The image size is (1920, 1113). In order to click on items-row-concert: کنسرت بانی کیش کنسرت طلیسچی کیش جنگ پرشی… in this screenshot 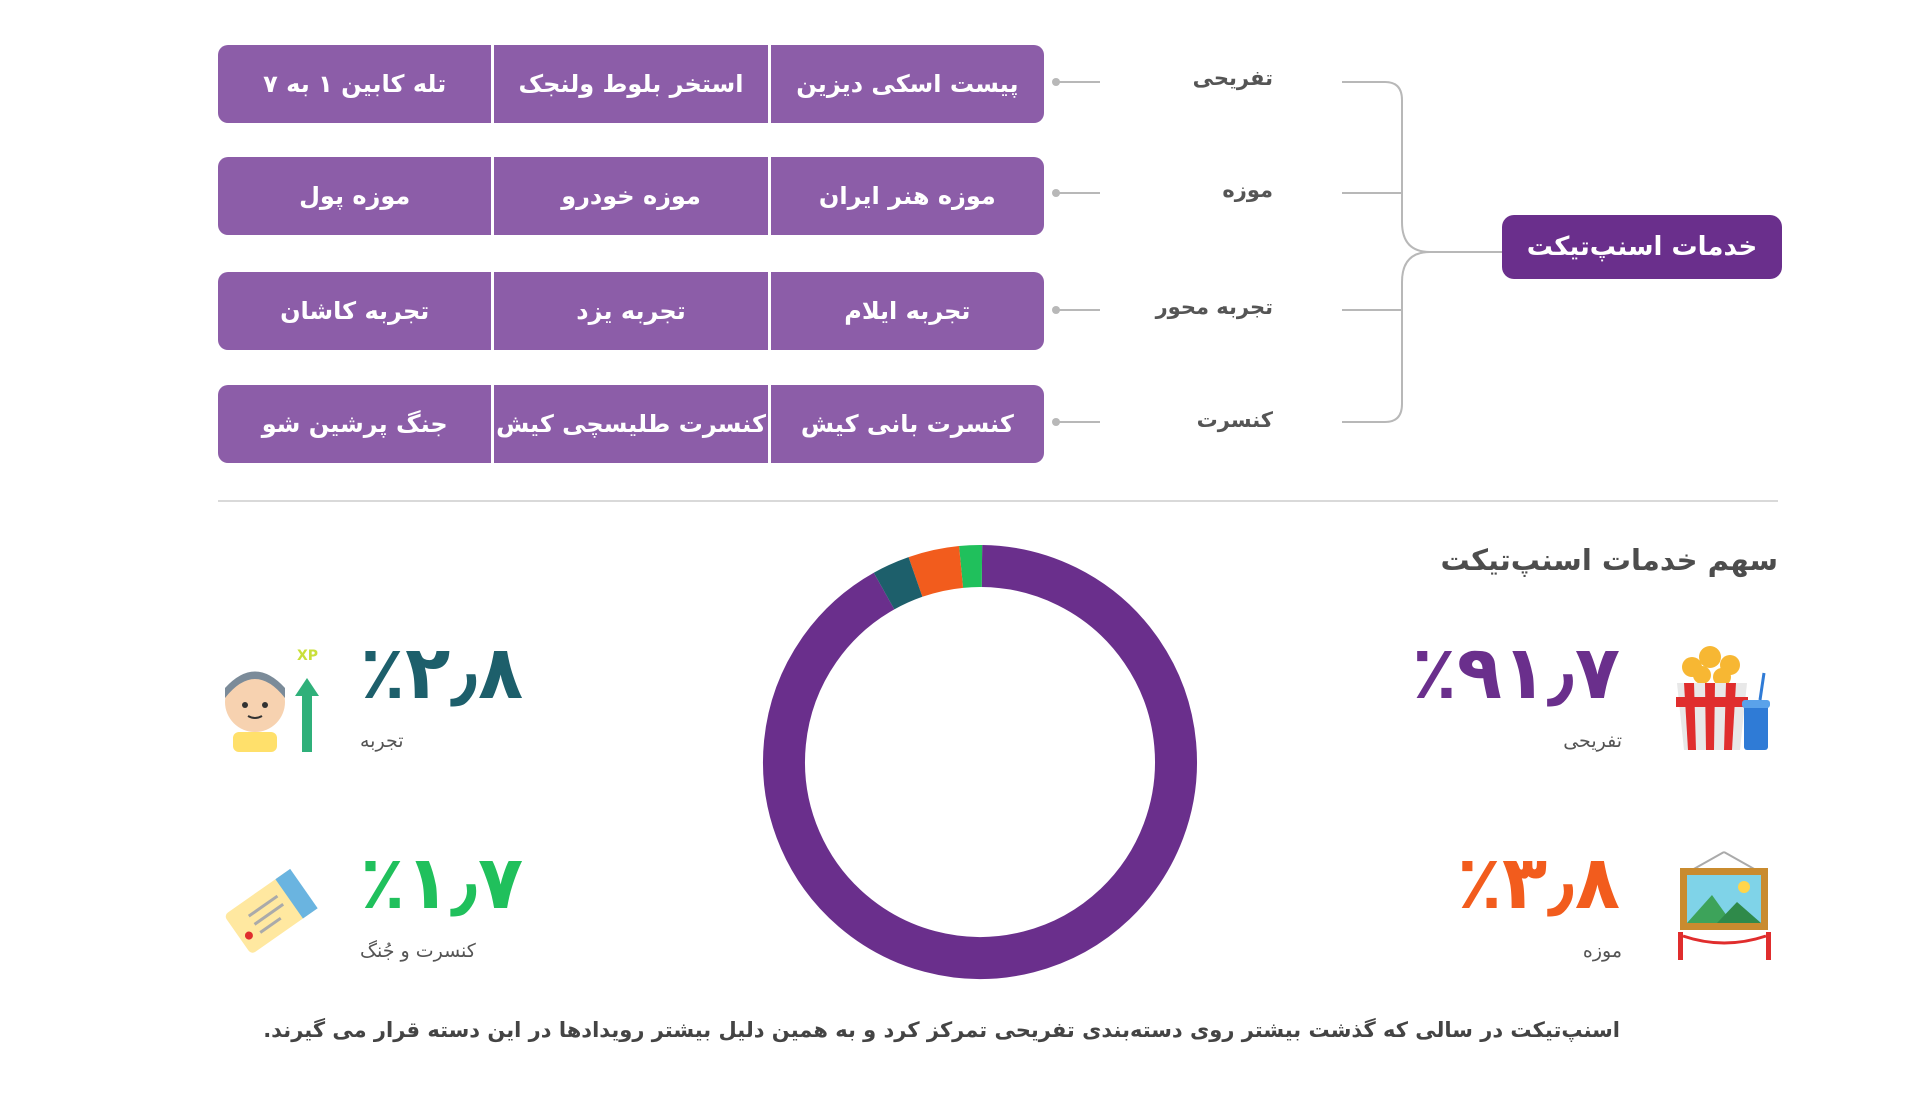, I will do `click(631, 424)`.